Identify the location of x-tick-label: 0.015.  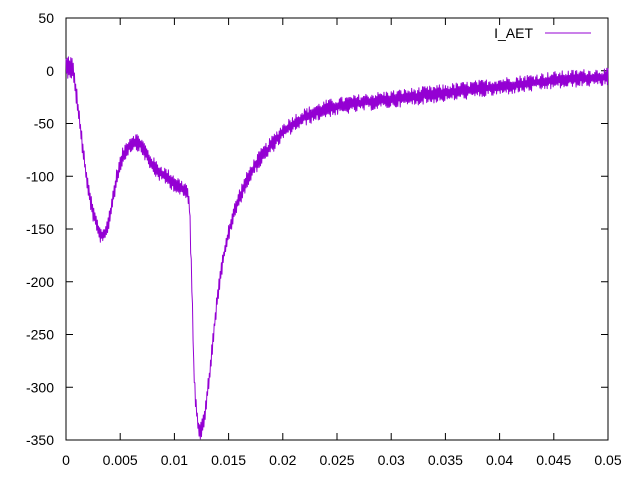
(228, 460).